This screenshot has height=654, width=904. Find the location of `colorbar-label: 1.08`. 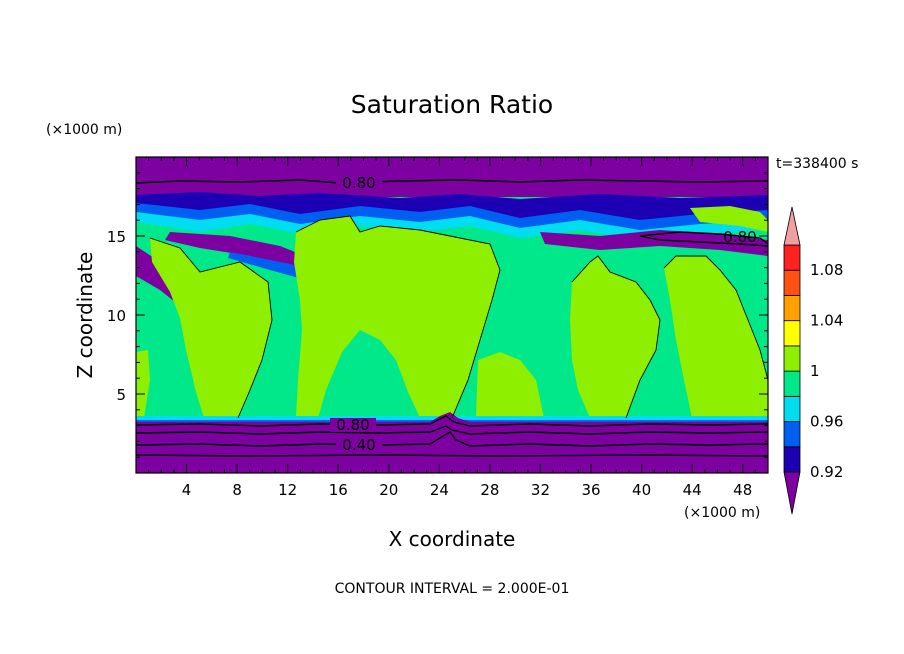

colorbar-label: 1.08 is located at coordinates (826, 270).